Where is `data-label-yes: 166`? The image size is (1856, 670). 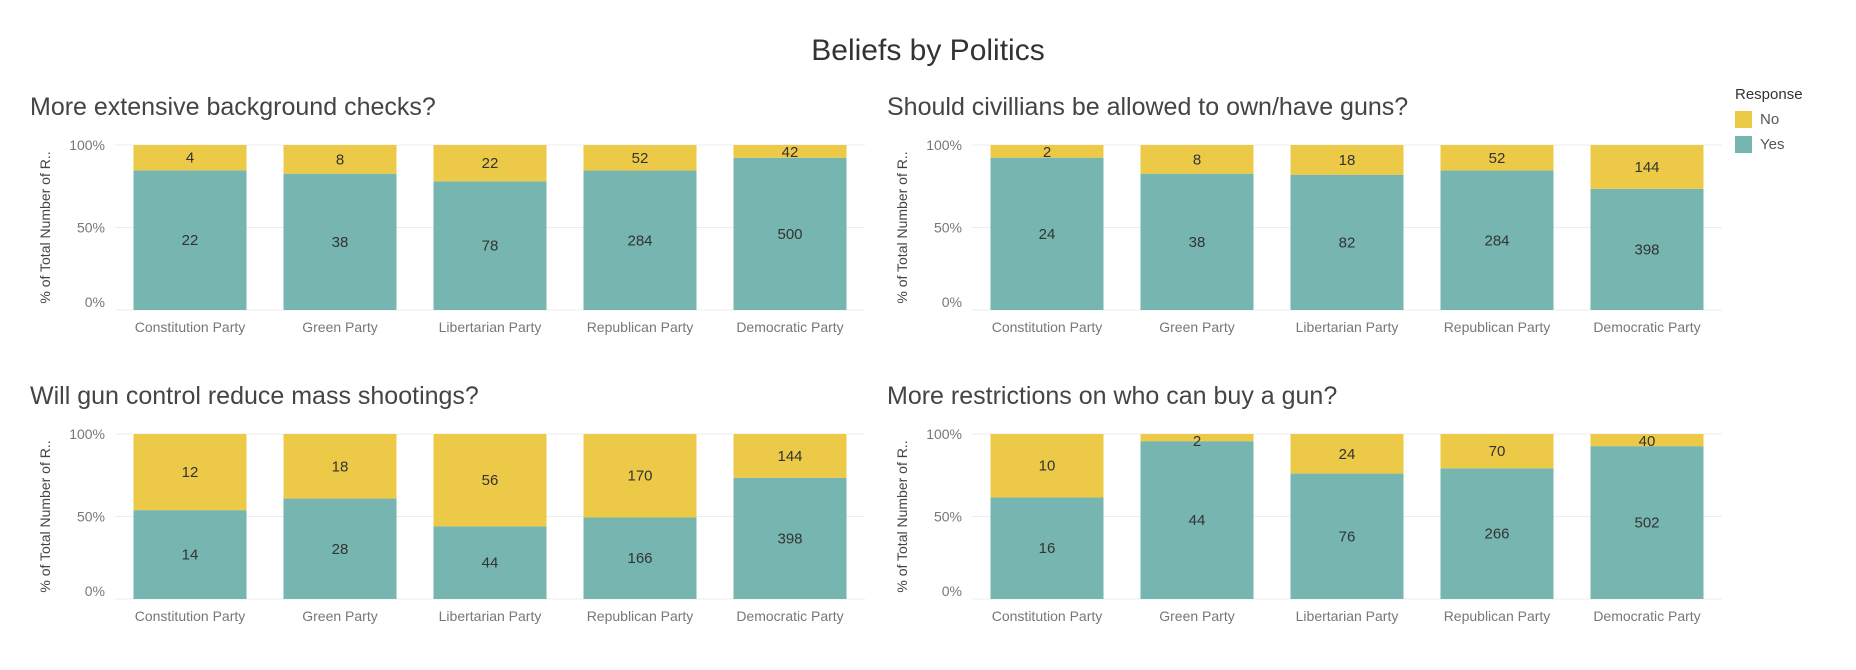
data-label-yes: 166 is located at coordinates (639, 558).